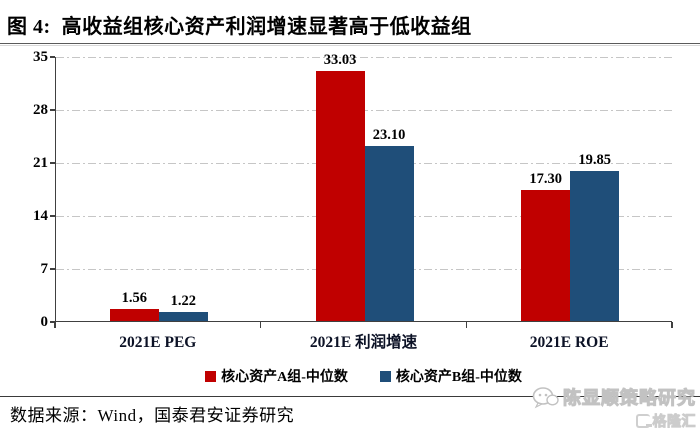  I want to click on data-source-note: 数据来源：Wind，国泰君安证券研究, so click(152, 415).